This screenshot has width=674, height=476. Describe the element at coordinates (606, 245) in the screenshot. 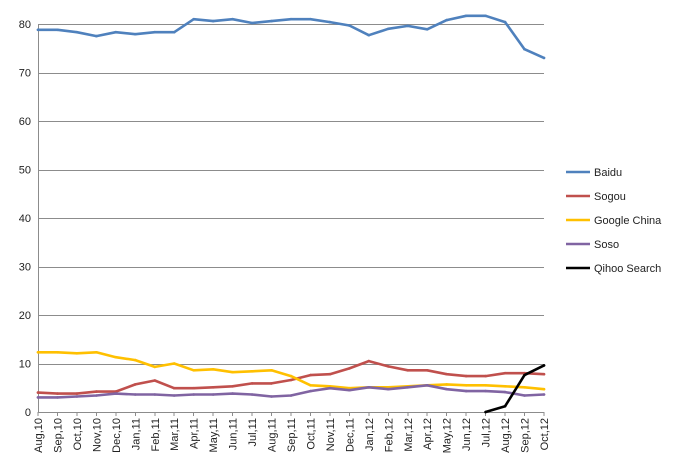

I see `legend-label-soso: Soso` at that location.